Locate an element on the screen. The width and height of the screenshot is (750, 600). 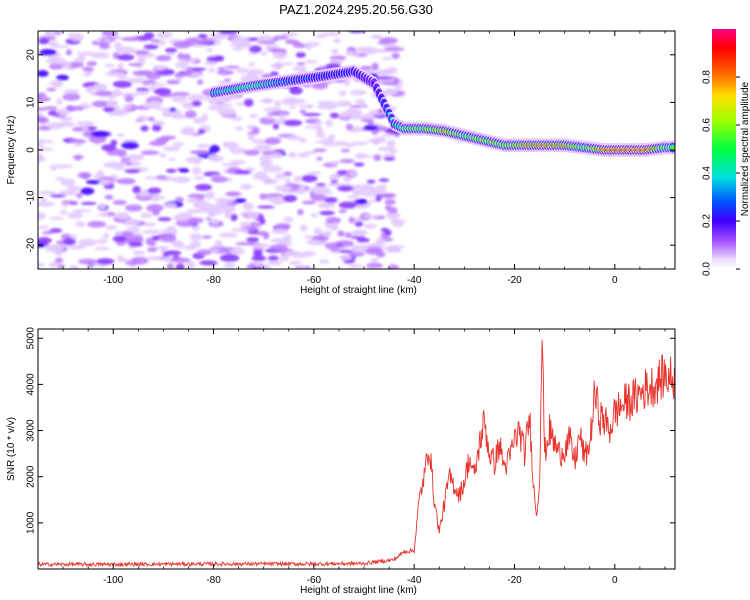
ridge-core is located at coordinates (672, 147).